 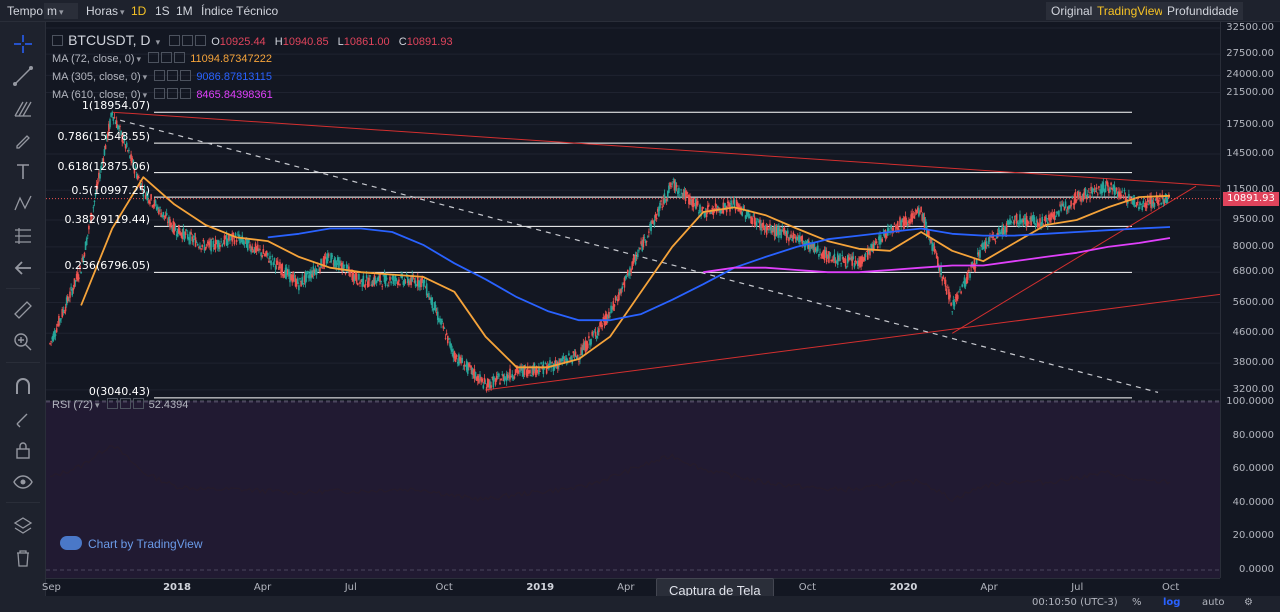 What do you see at coordinates (184, 11) in the screenshot?
I see `range-1m-button: 1M` at bounding box center [184, 11].